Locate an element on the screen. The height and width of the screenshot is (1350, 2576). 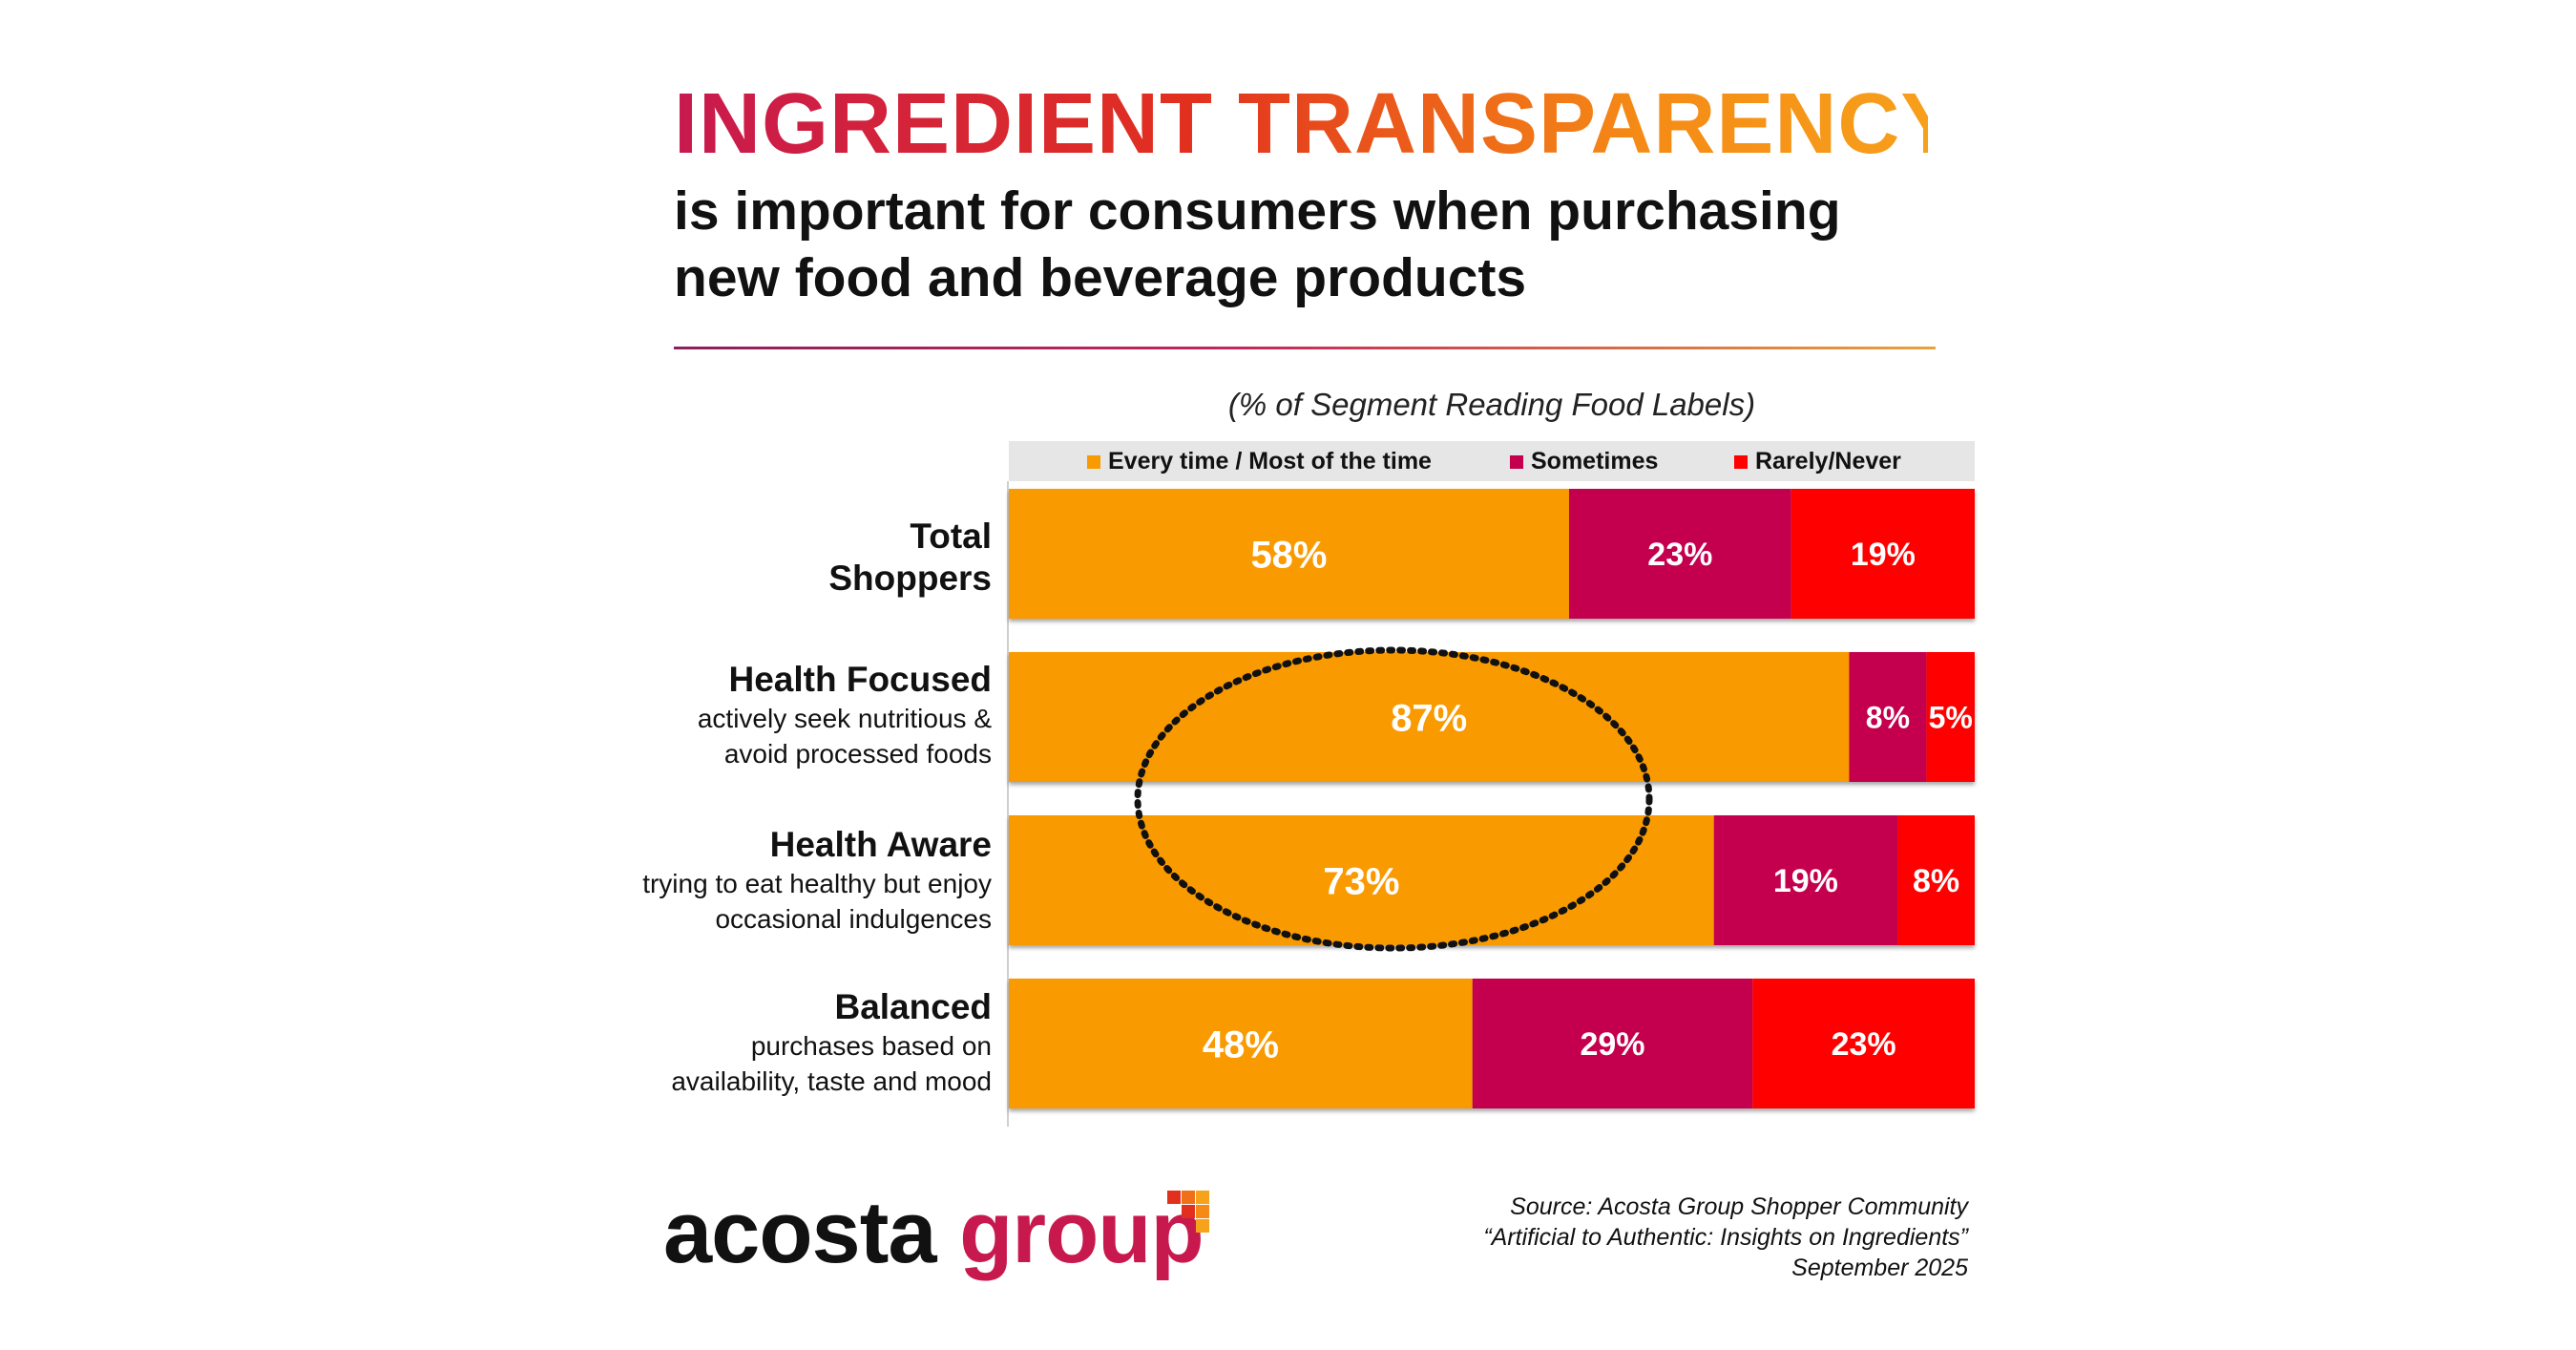
data-label-health-aware-sometimes: 19% is located at coordinates (1805, 881).